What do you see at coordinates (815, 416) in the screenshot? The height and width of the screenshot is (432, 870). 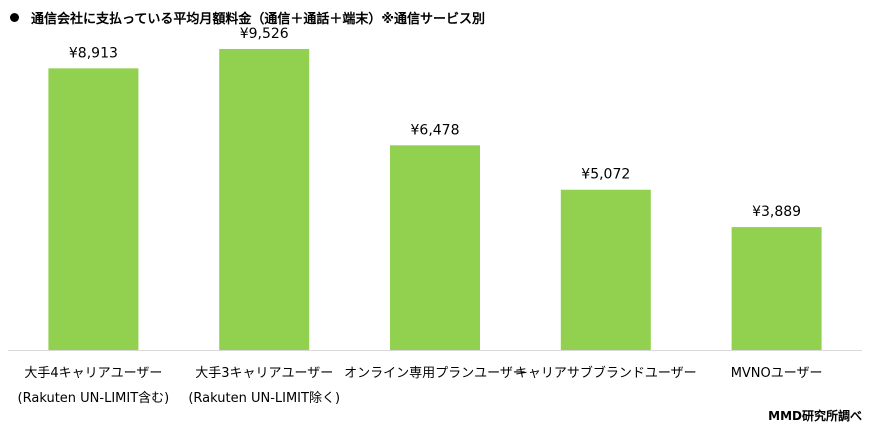 I see `source-note: MMD研究所調べ` at bounding box center [815, 416].